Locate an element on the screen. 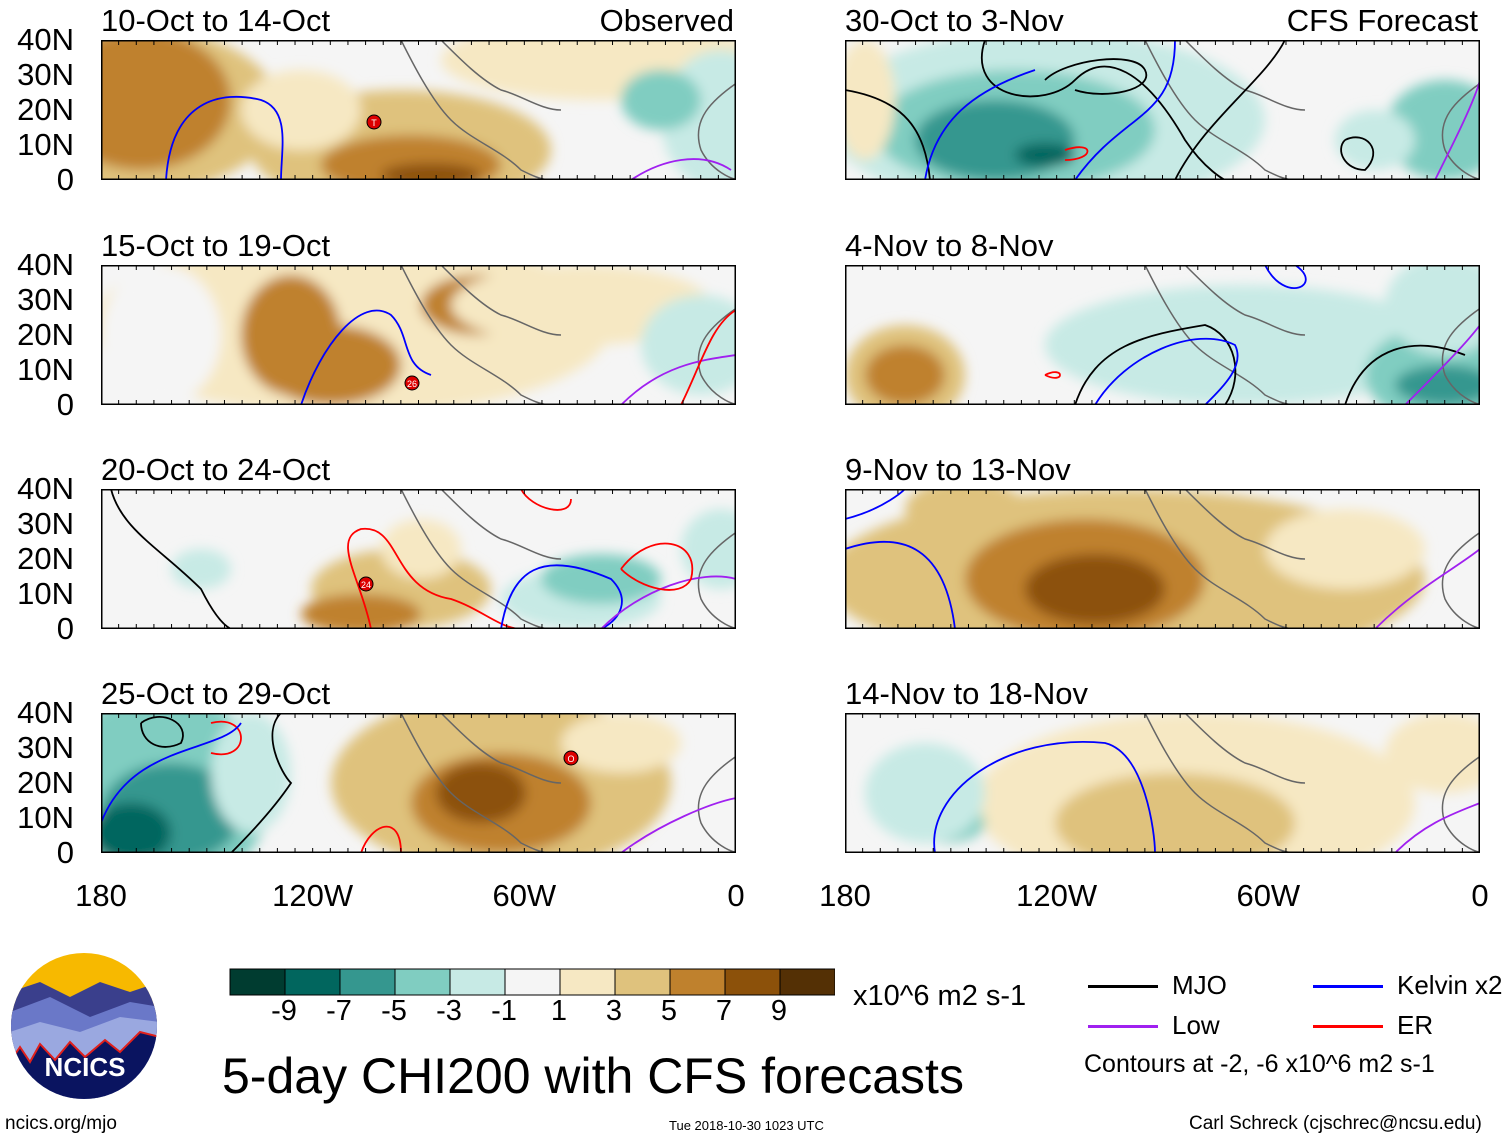 Image resolution: width=1510 pixels, height=1141 pixels. map-panel: 24 is located at coordinates (418, 559).